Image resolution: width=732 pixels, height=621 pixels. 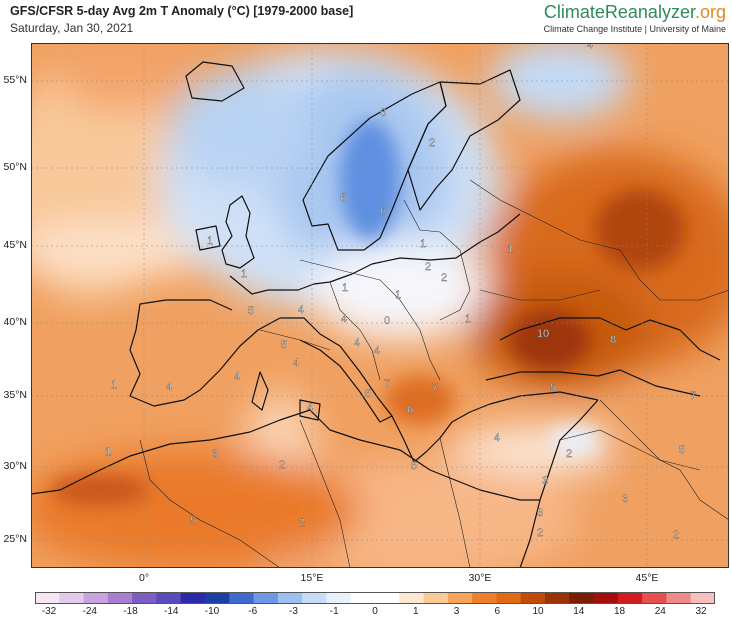 I want to click on map-date: Saturday, Jan 30, 2021, so click(x=72, y=28).